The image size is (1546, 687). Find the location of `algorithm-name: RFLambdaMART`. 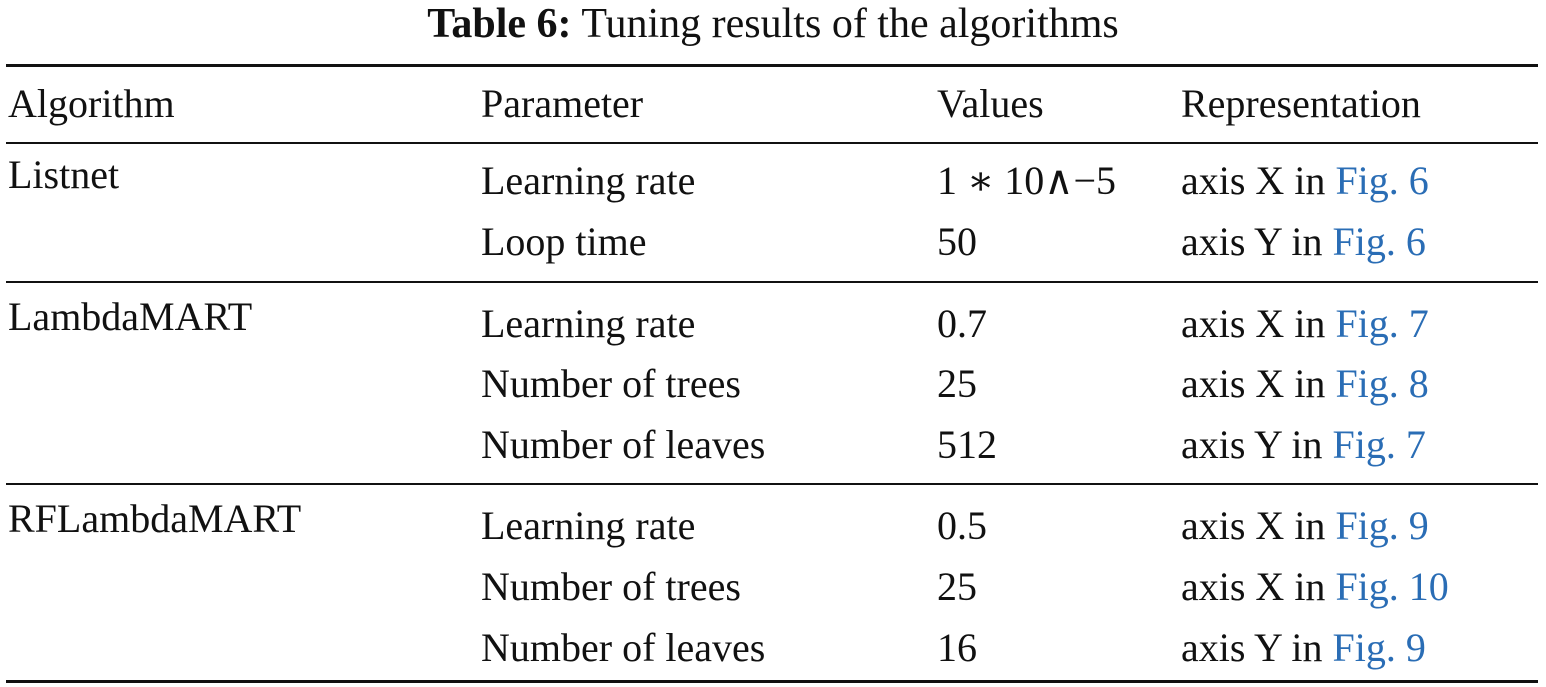

algorithm-name: RFLambdaMART is located at coordinates (155, 518).